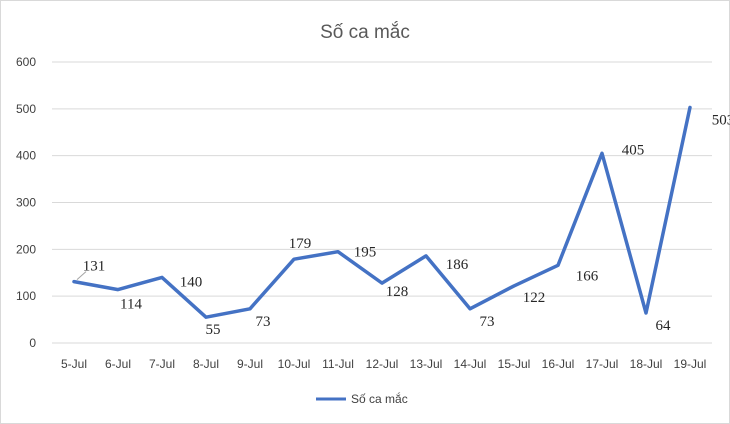 The height and width of the screenshot is (424, 730). I want to click on x-tick-label: 10-Jul, so click(294, 364).